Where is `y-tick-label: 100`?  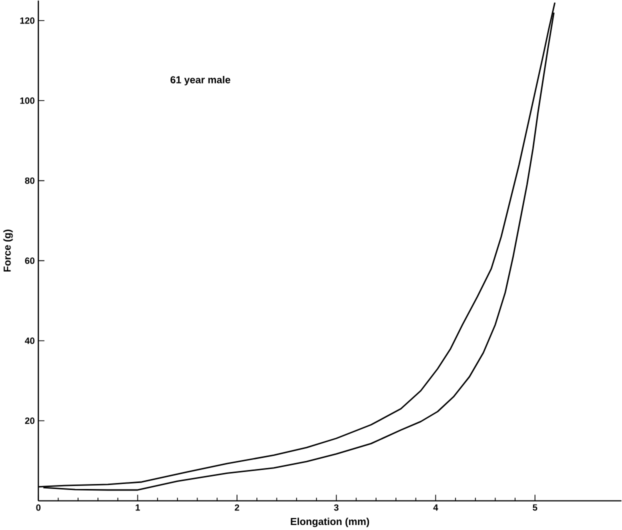 y-tick-label: 100 is located at coordinates (27, 100).